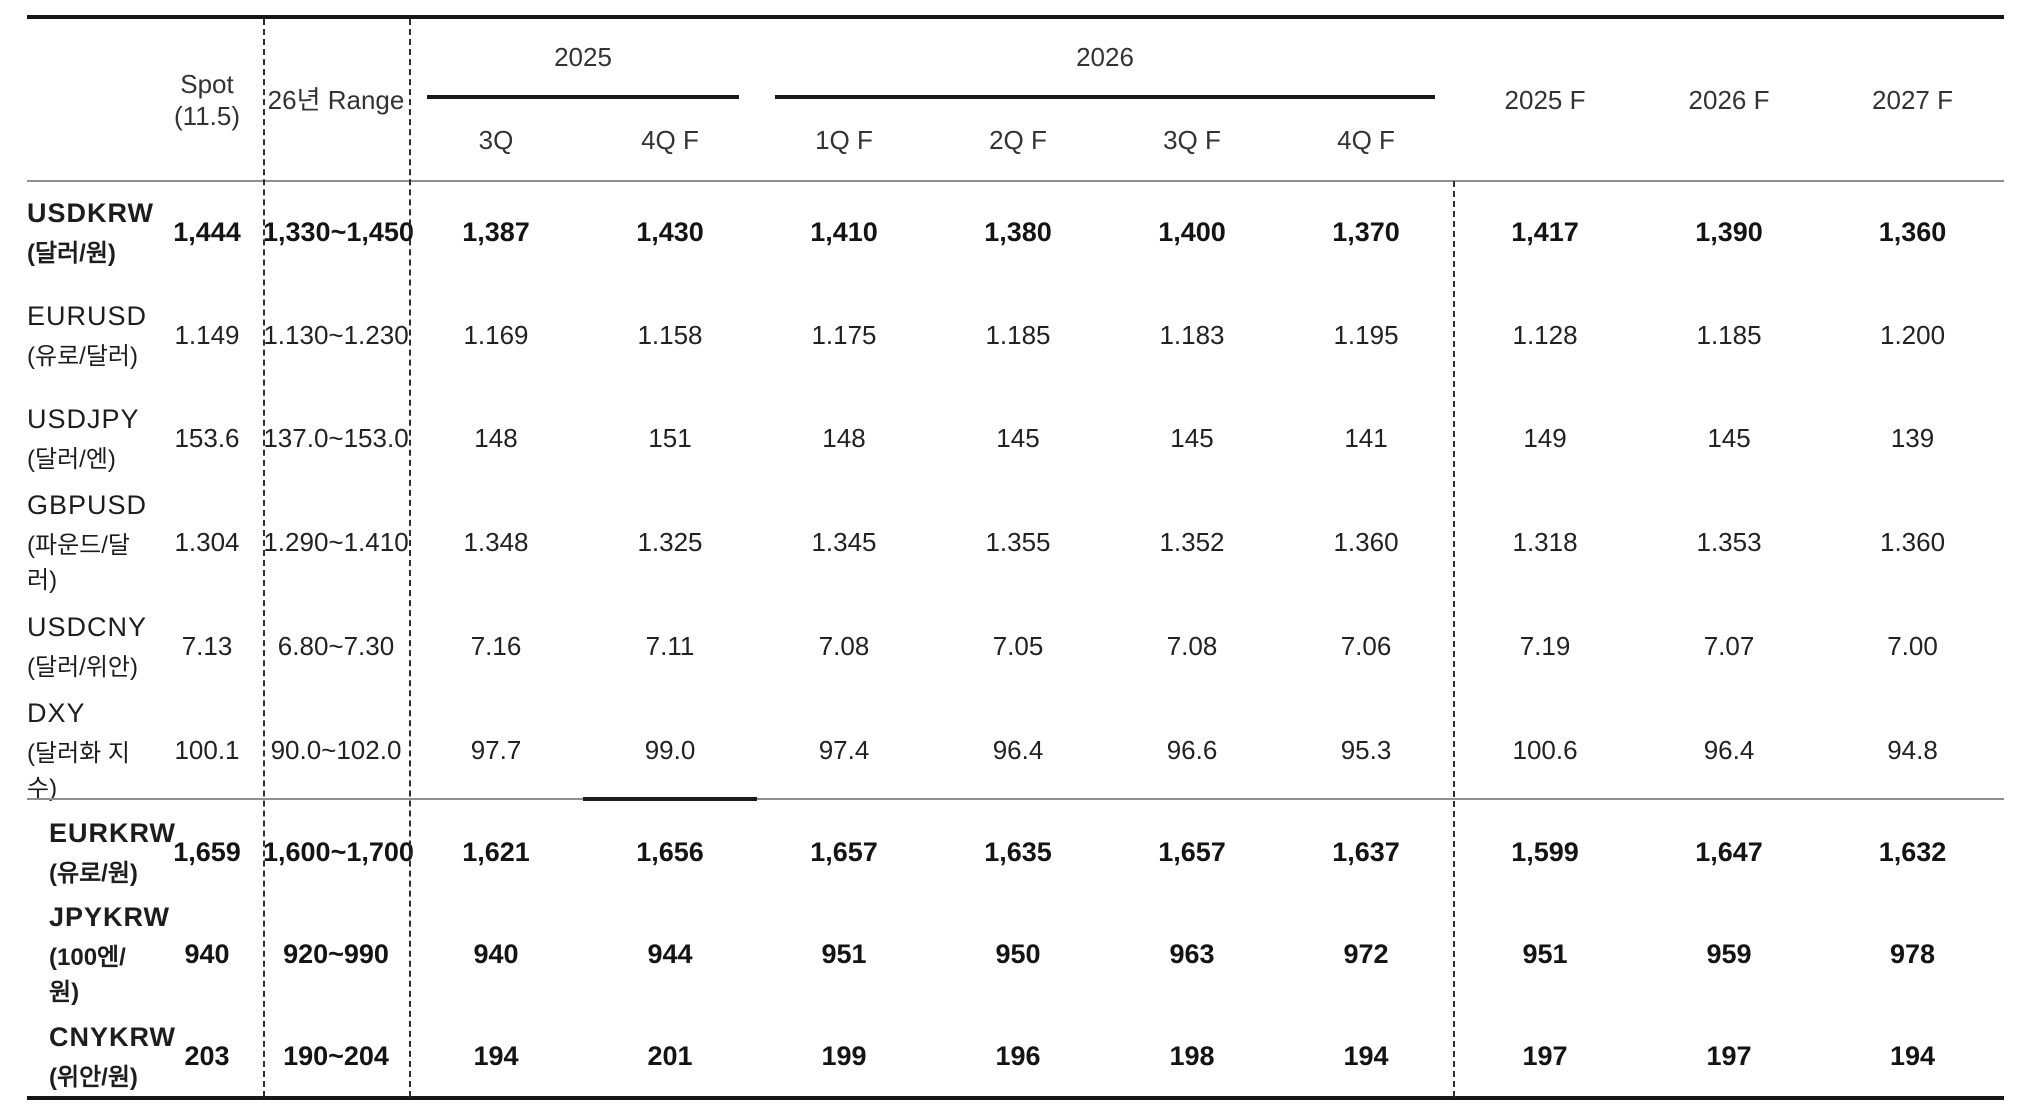  Describe the element at coordinates (336, 438) in the screenshot. I see `cell: 137.0~153.0` at that location.